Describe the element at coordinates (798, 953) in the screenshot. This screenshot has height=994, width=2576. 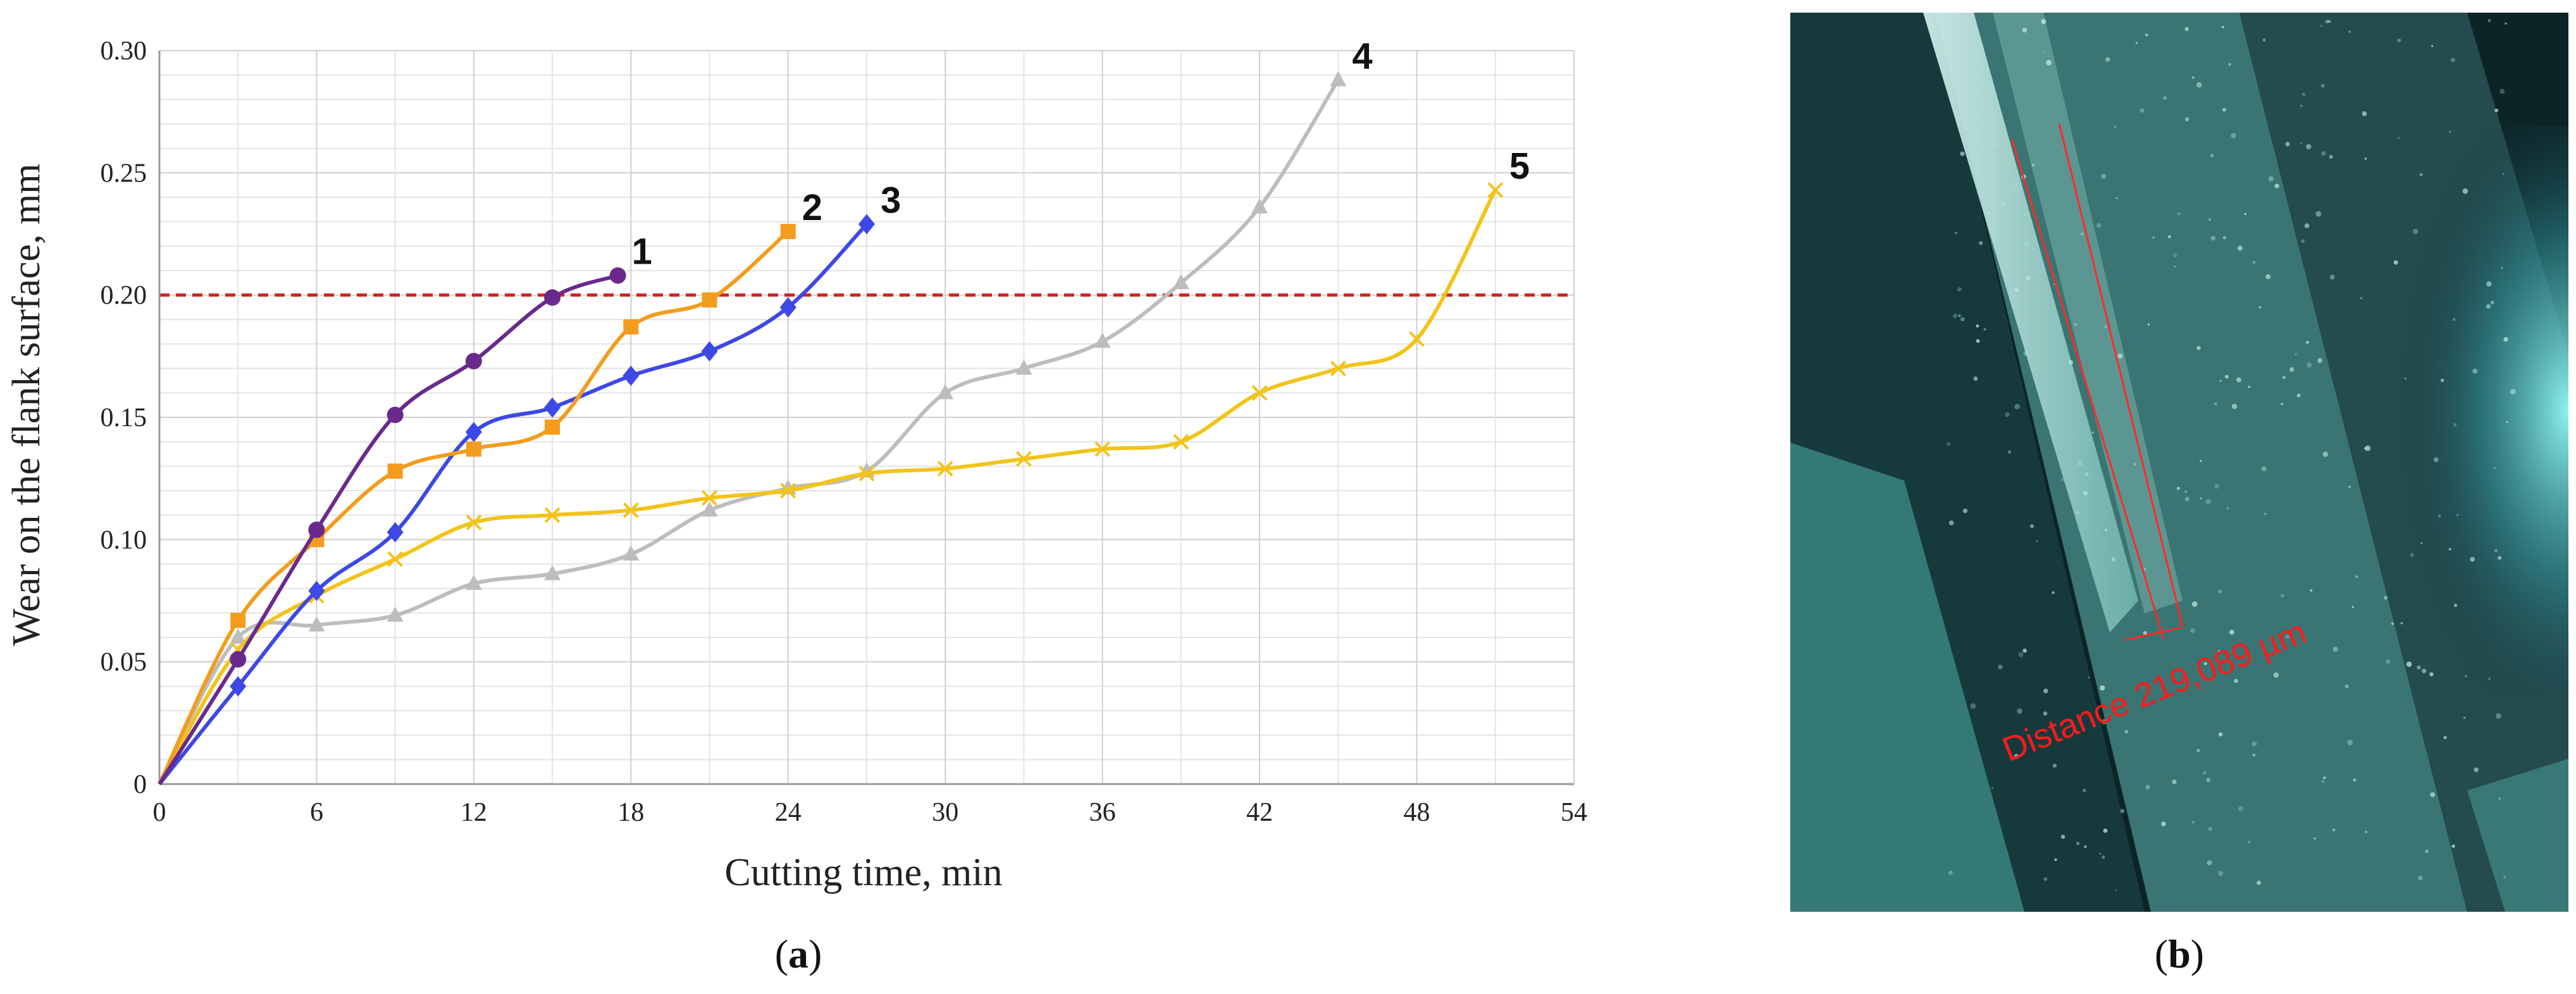
I see `caption-a: (a)` at that location.